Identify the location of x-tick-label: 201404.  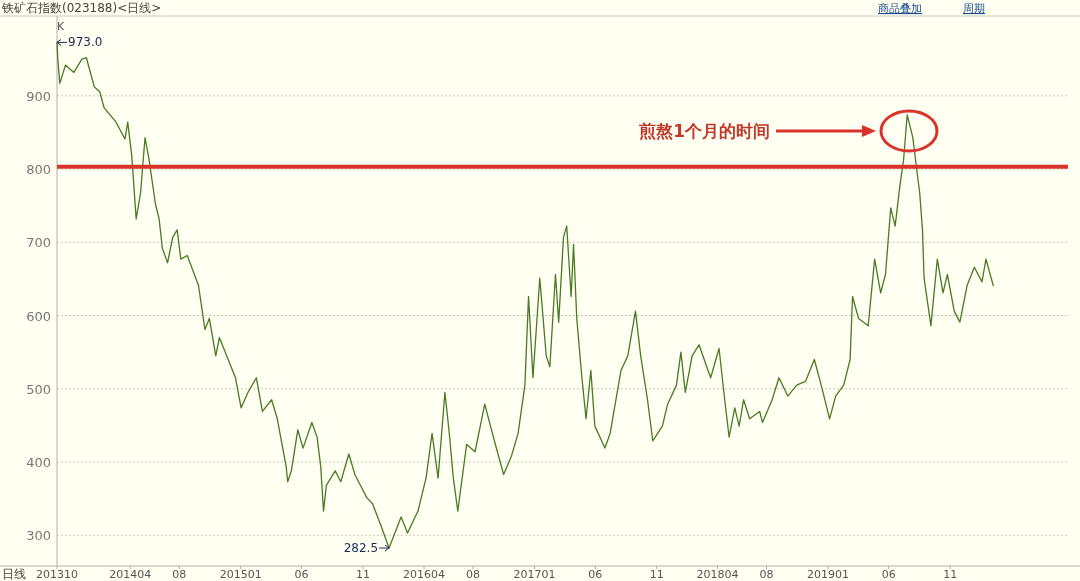
(130, 574).